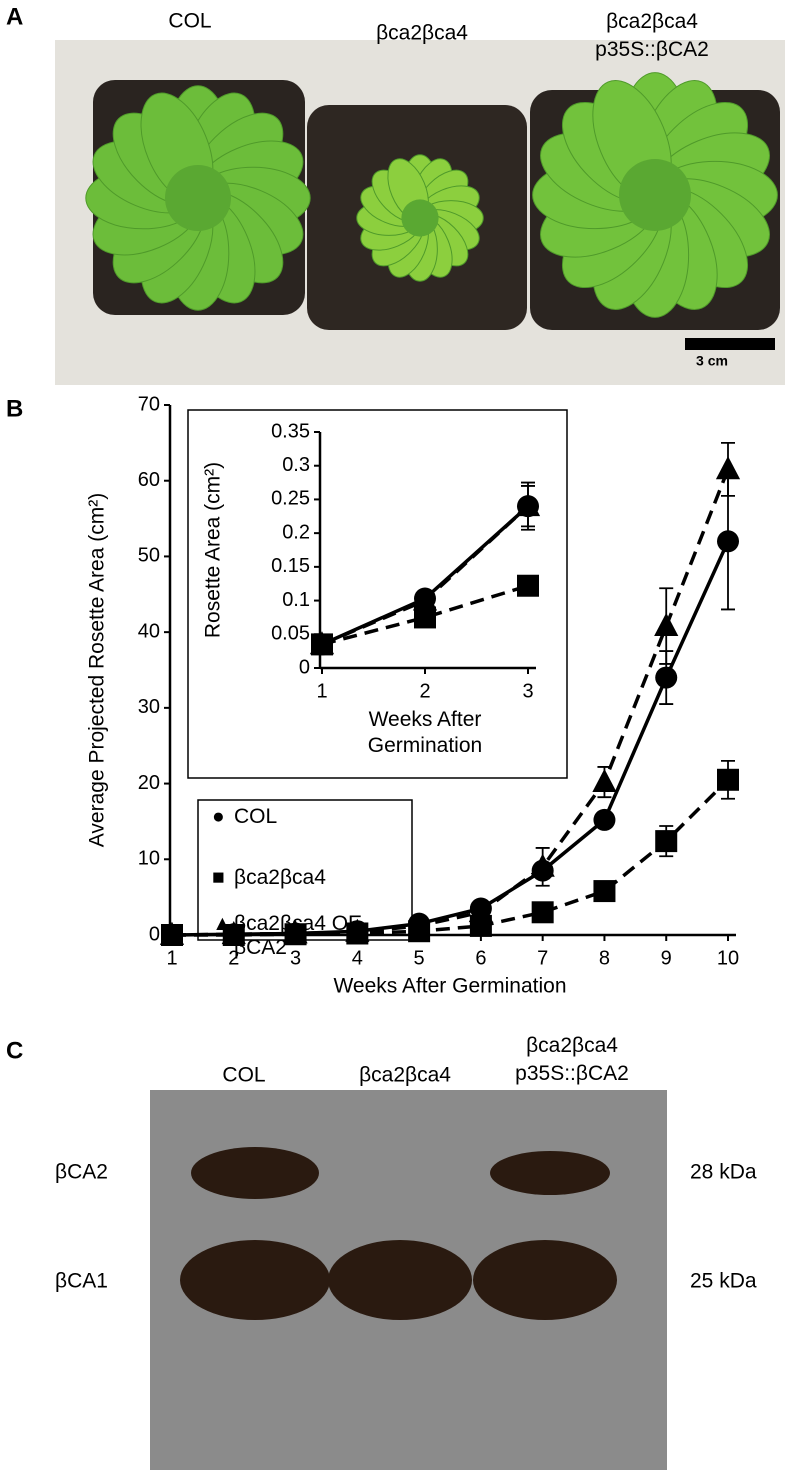 Image resolution: width=785 pixels, height=1473 pixels. Describe the element at coordinates (280, 877) in the screenshot. I see `legend-label: βca2βca4` at that location.